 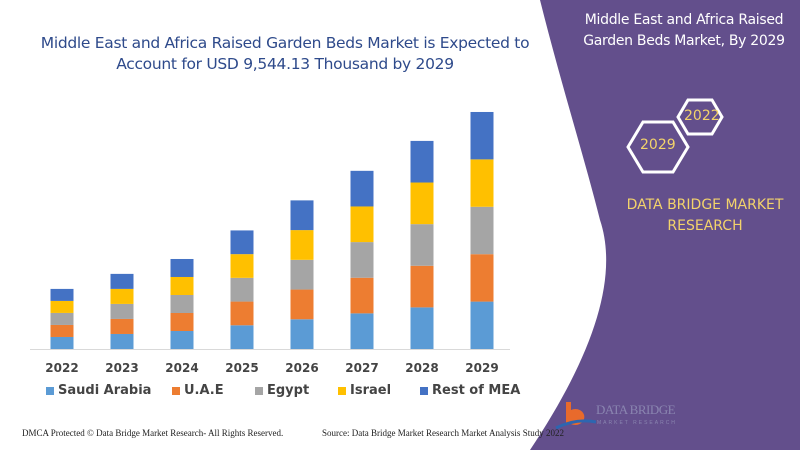 I want to click on bar-segment-2027-u-a-e, so click(x=362, y=295).